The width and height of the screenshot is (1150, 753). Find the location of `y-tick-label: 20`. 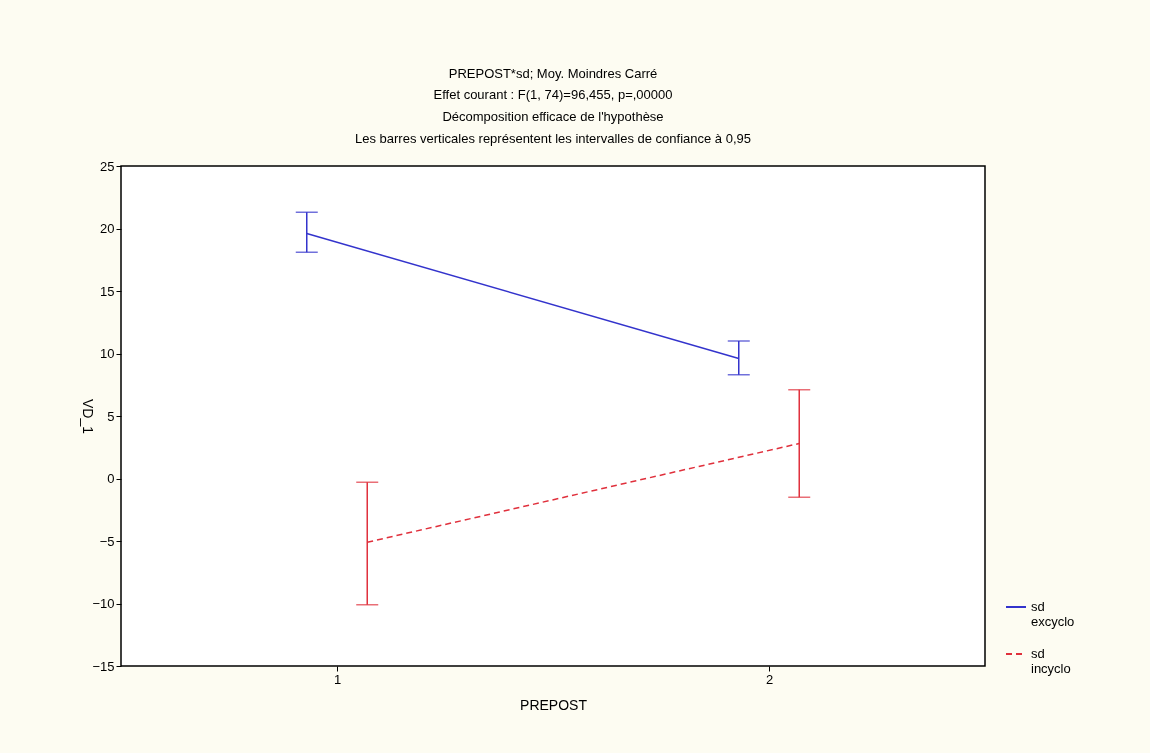

y-tick-label: 20 is located at coordinates (107, 228).